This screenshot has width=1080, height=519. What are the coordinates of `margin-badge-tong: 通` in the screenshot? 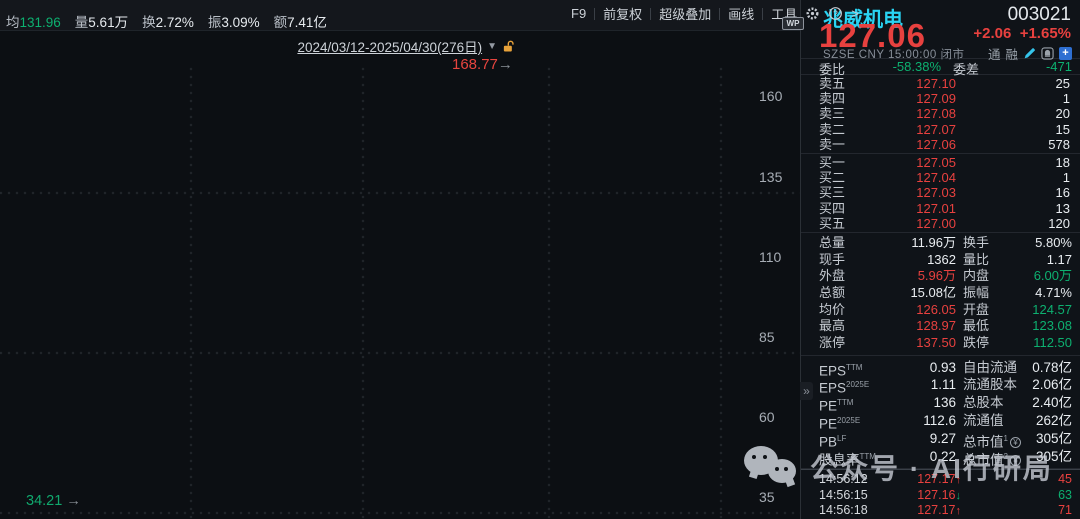 It's located at (994, 55).